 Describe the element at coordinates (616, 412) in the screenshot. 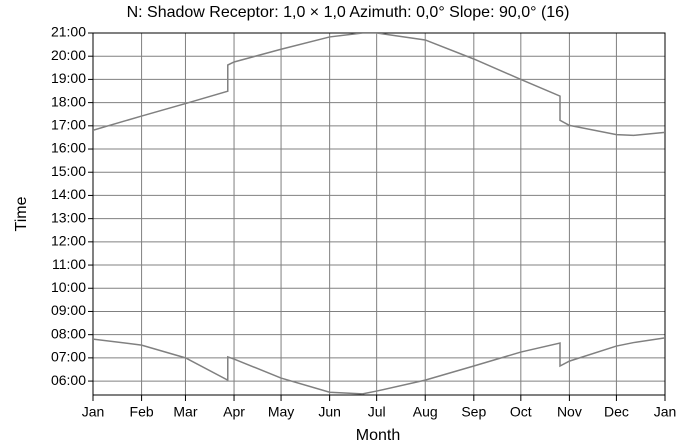

I see `x-tick-label: Dec` at that location.